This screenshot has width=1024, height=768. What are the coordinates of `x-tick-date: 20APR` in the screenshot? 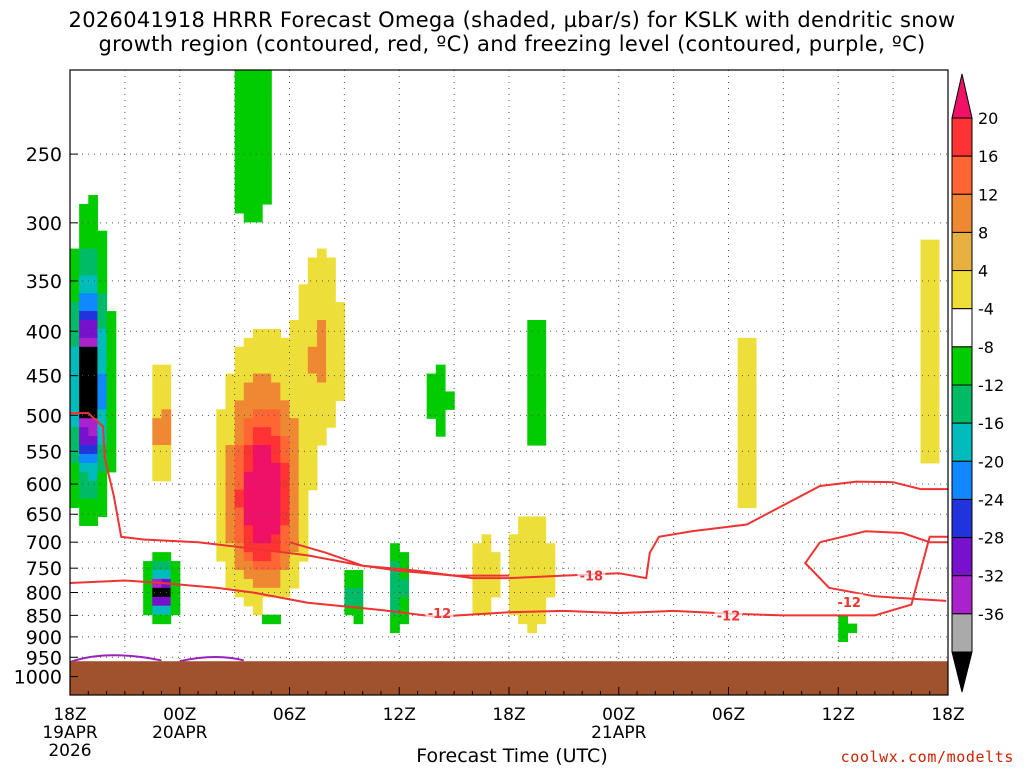 It's located at (180, 733).